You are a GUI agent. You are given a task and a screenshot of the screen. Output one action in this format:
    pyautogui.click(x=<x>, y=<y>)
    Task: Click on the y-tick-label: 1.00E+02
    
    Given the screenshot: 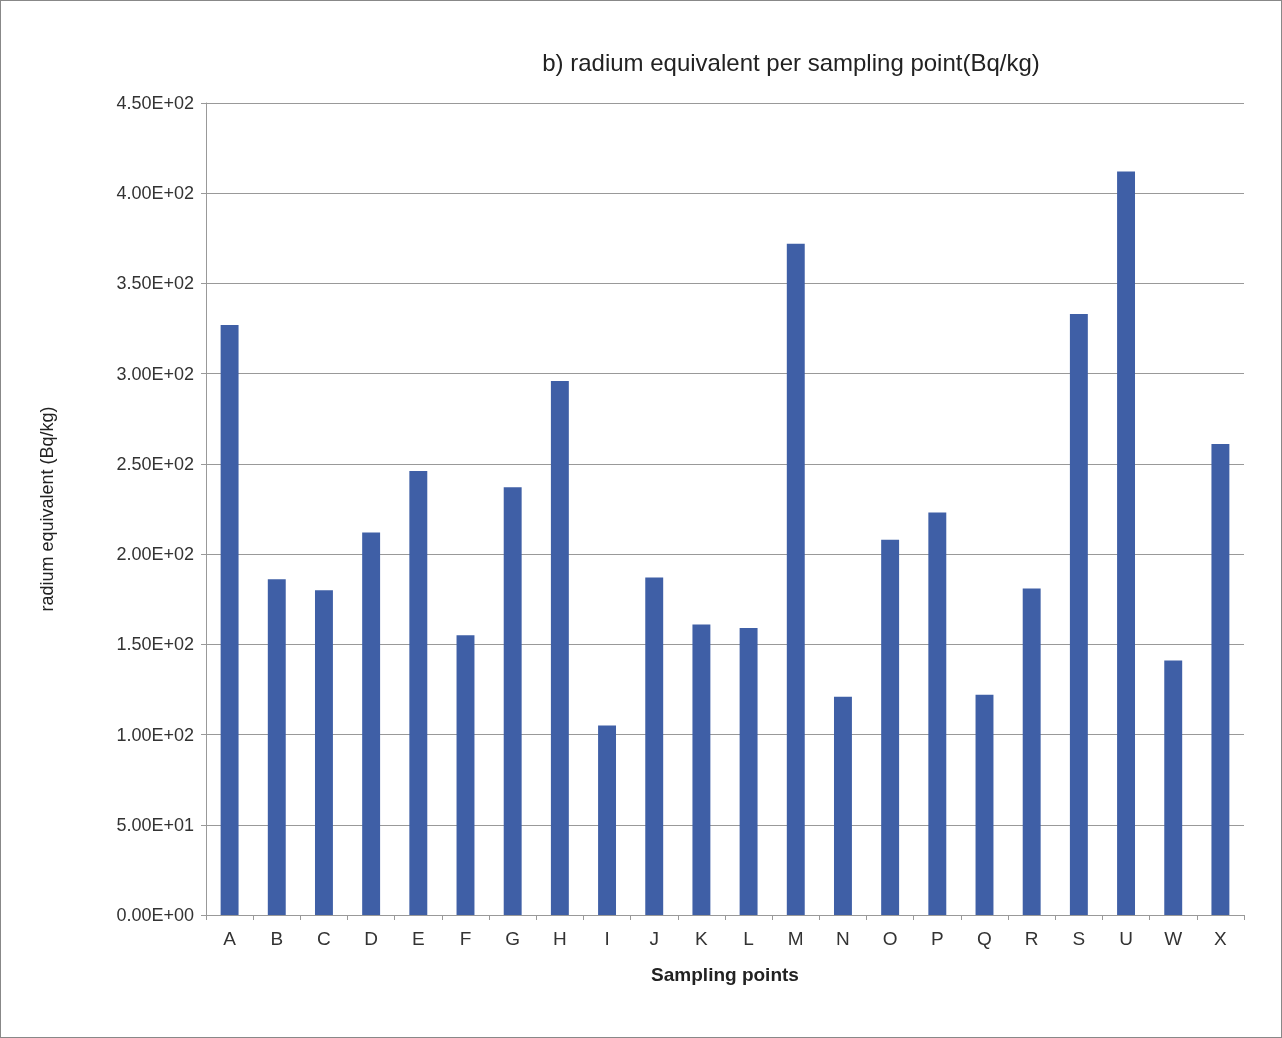 What is the action you would take?
    pyautogui.click(x=155, y=734)
    